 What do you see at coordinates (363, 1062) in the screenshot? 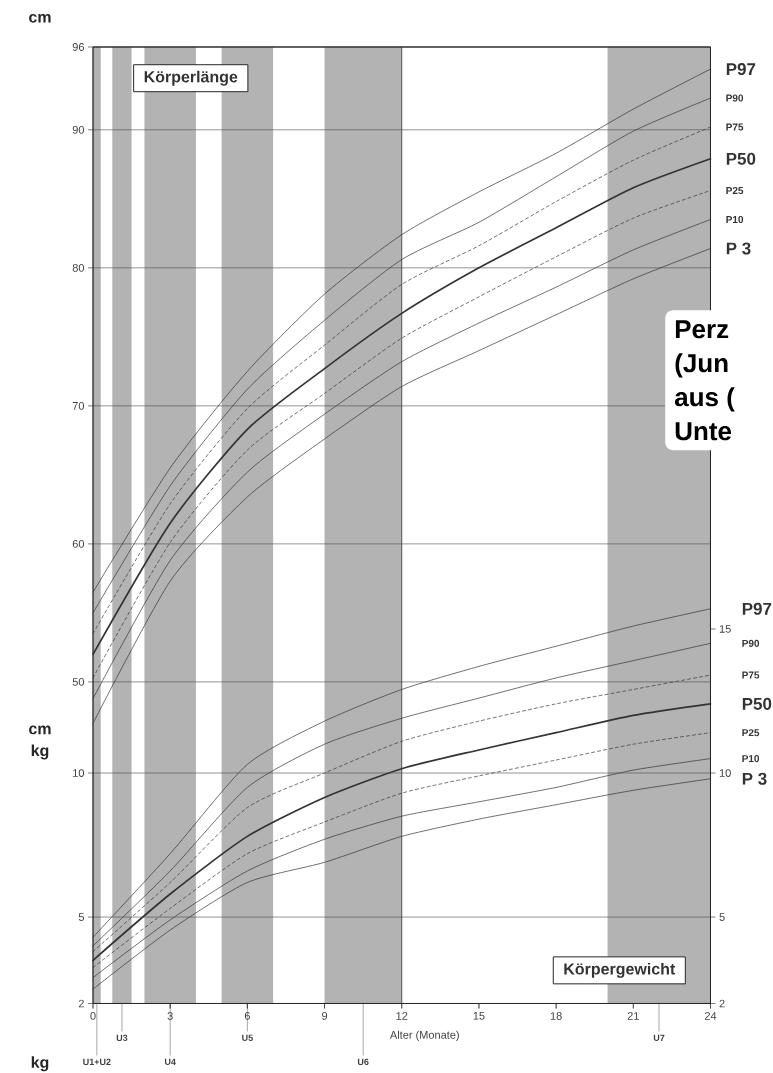
I see `band-label: U6` at bounding box center [363, 1062].